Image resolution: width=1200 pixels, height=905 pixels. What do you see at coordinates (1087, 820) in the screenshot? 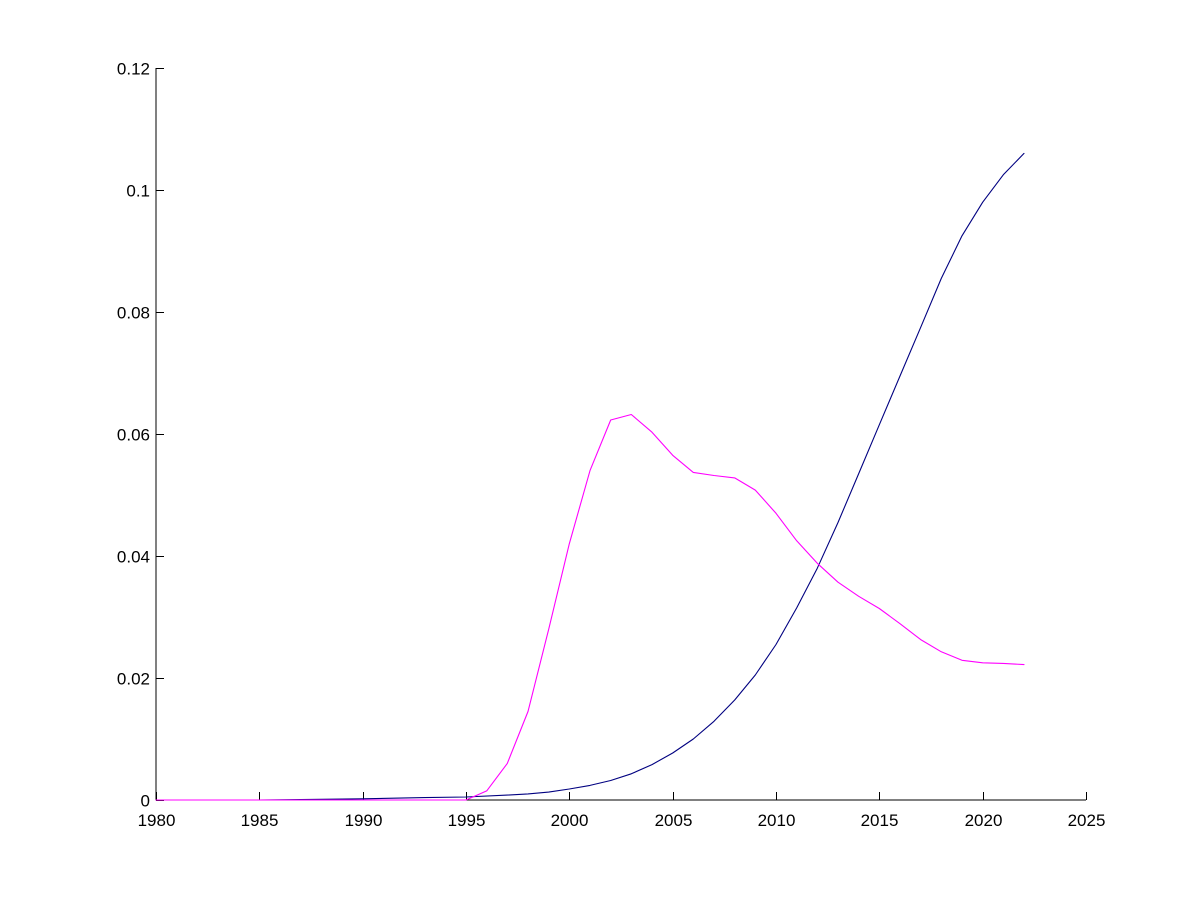
I see `x-tick-label: 2025` at bounding box center [1087, 820].